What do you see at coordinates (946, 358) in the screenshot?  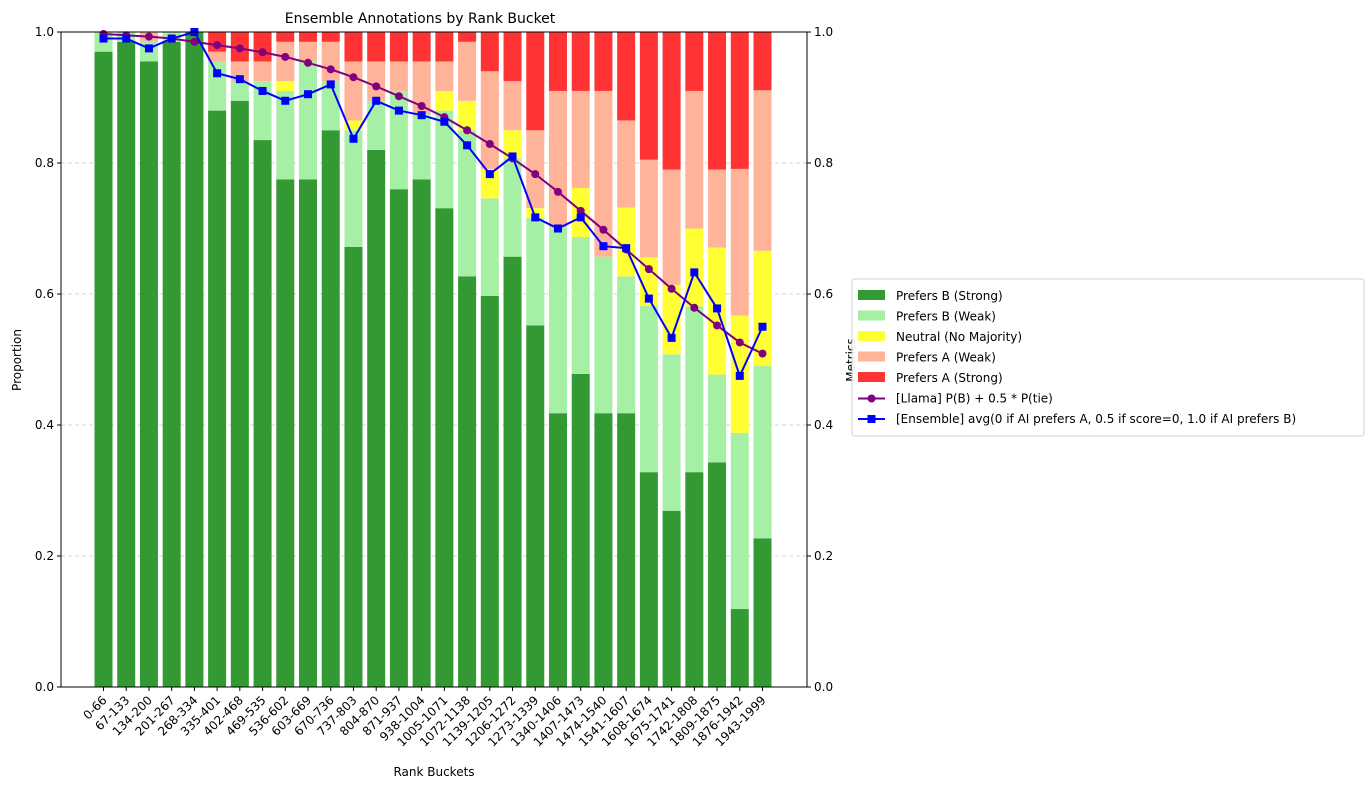 I see `legend-label-3: Prefers A (Weak)` at bounding box center [946, 358].